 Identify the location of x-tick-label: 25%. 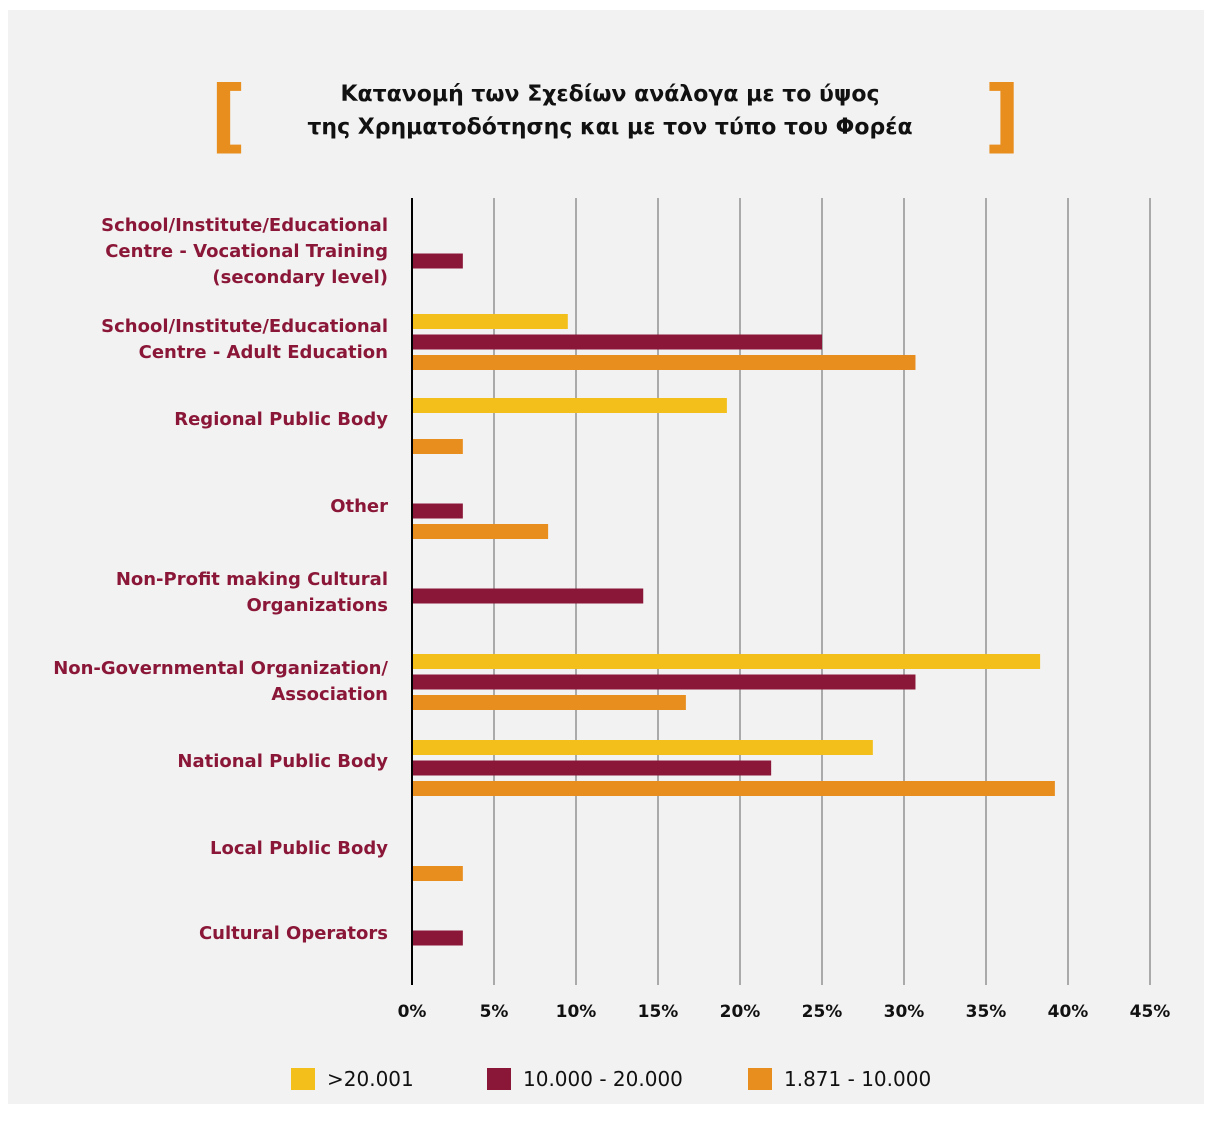
(822, 1012).